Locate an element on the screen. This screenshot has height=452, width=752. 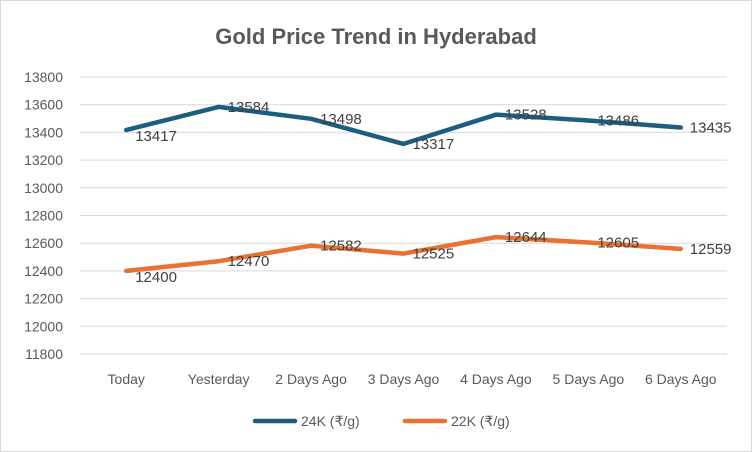
data-label: 13528 is located at coordinates (526, 115).